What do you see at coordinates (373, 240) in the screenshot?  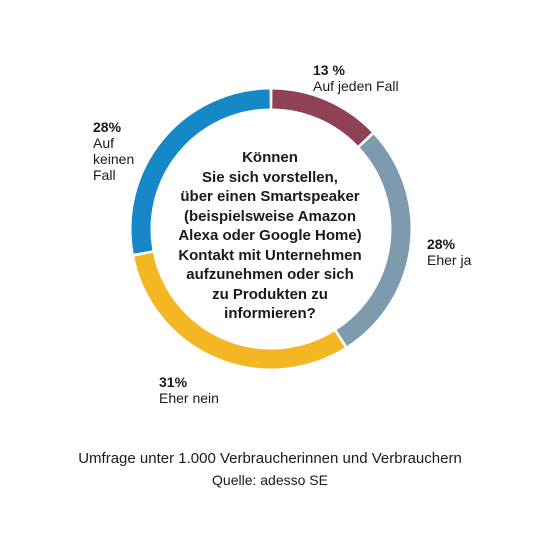 I see `donut-segment-eher-ja` at bounding box center [373, 240].